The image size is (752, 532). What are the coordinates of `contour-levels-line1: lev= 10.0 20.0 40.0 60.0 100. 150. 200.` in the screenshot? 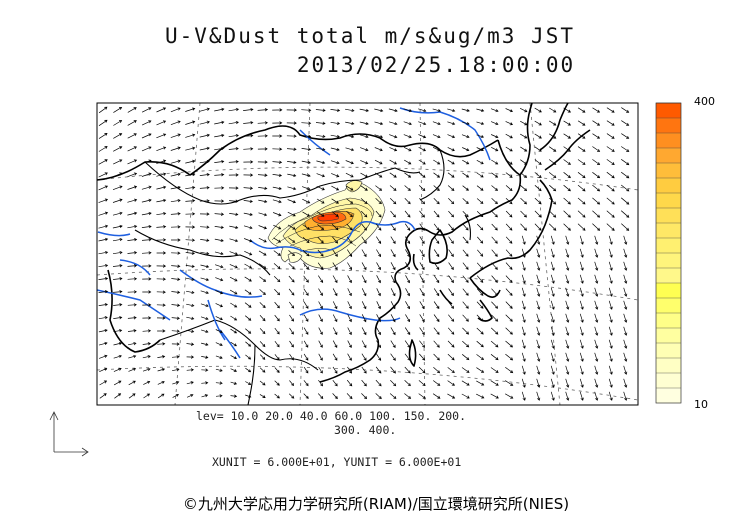 It's located at (331, 416).